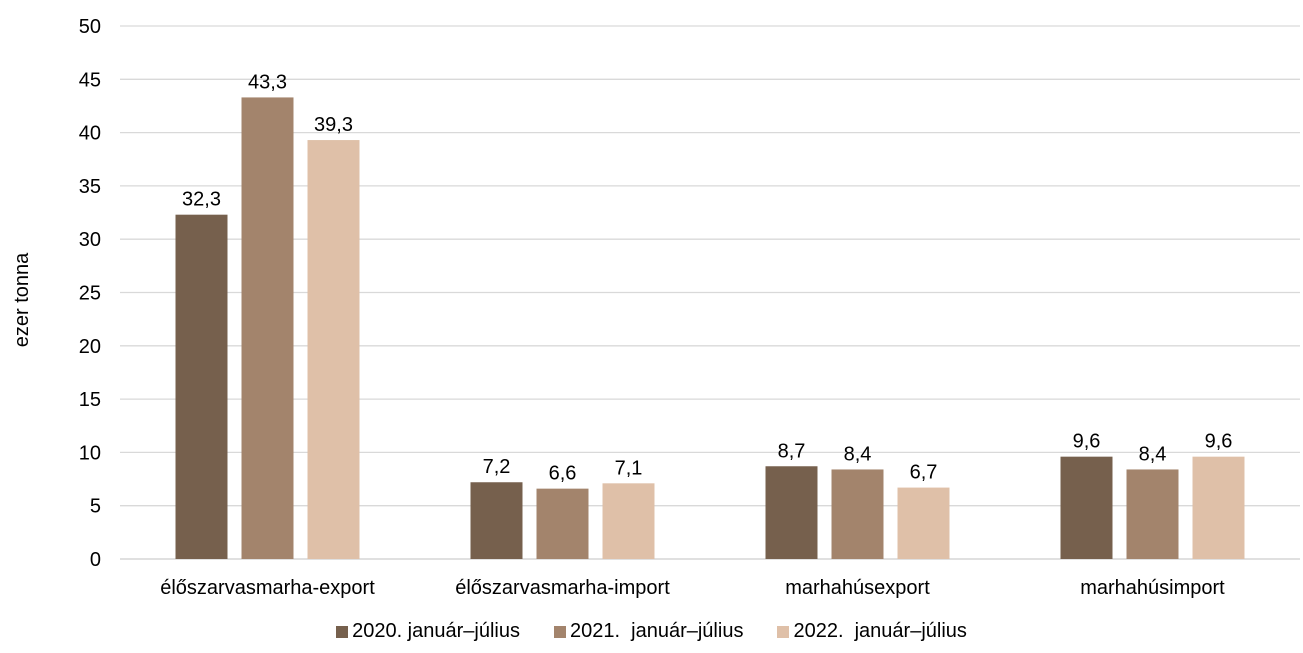 This screenshot has height=653, width=1303. I want to click on legend-item: 2020. január–július, so click(428, 631).